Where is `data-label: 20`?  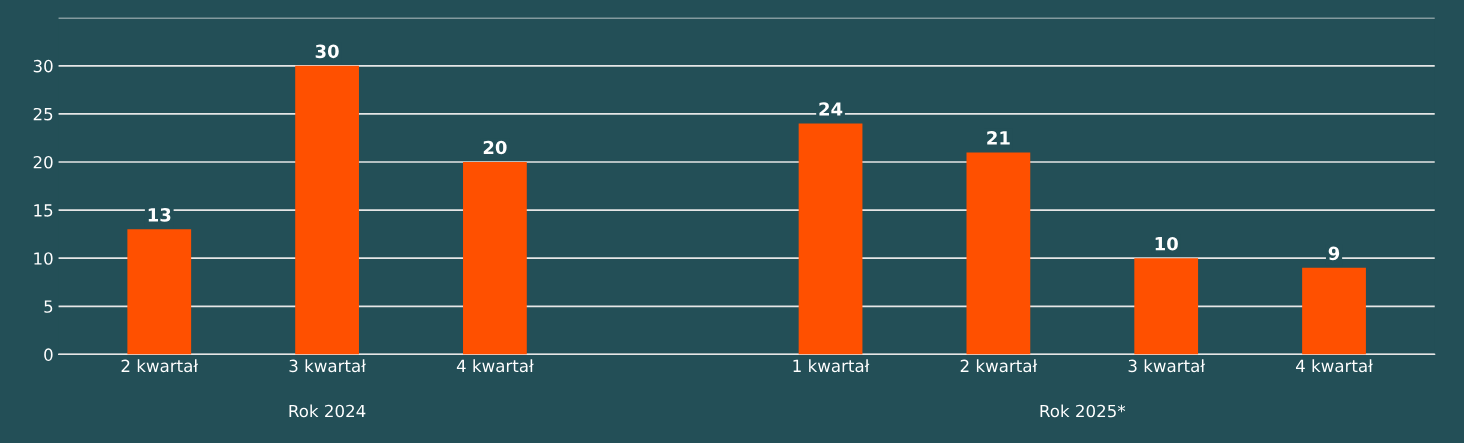 data-label: 20 is located at coordinates (495, 147).